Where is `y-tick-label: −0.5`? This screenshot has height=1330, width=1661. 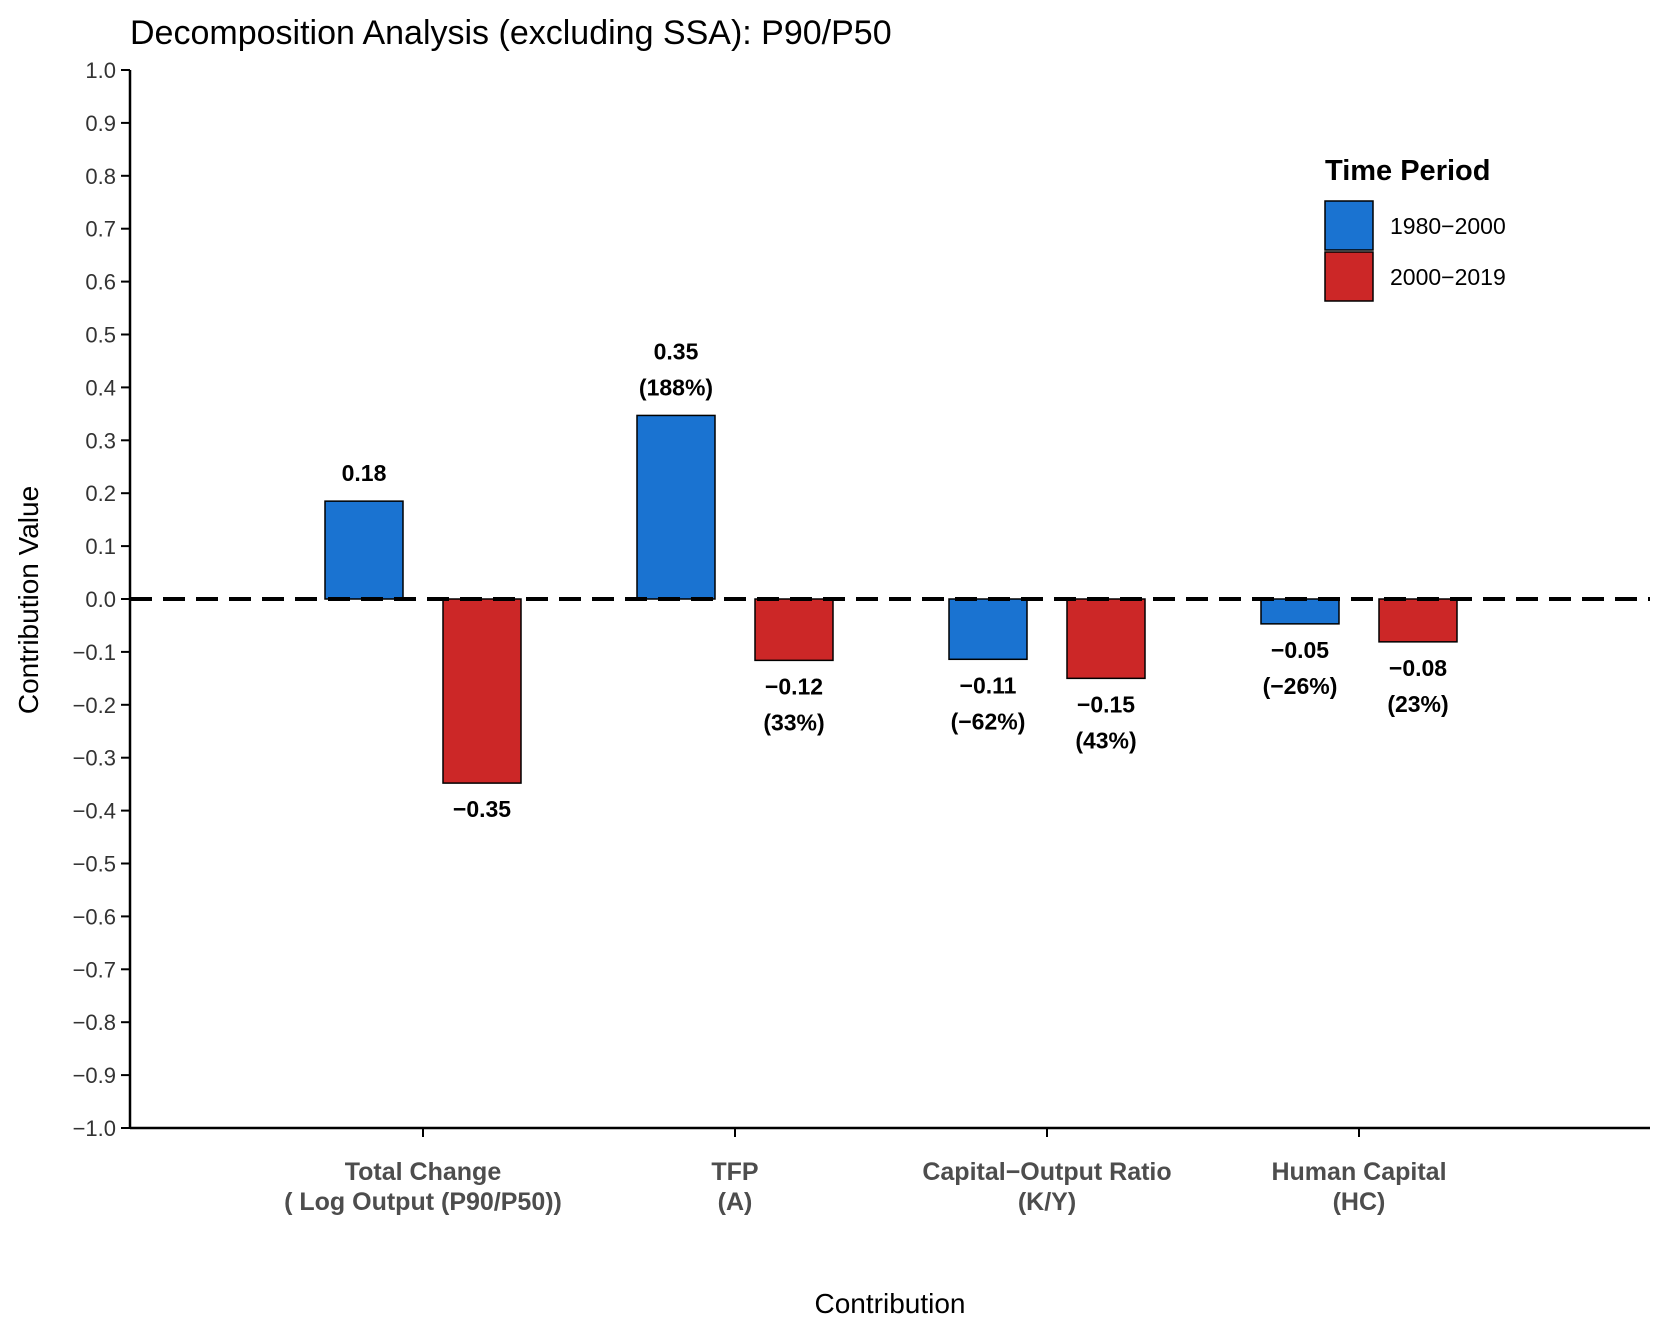
y-tick-label: −0.5 is located at coordinates (94, 864).